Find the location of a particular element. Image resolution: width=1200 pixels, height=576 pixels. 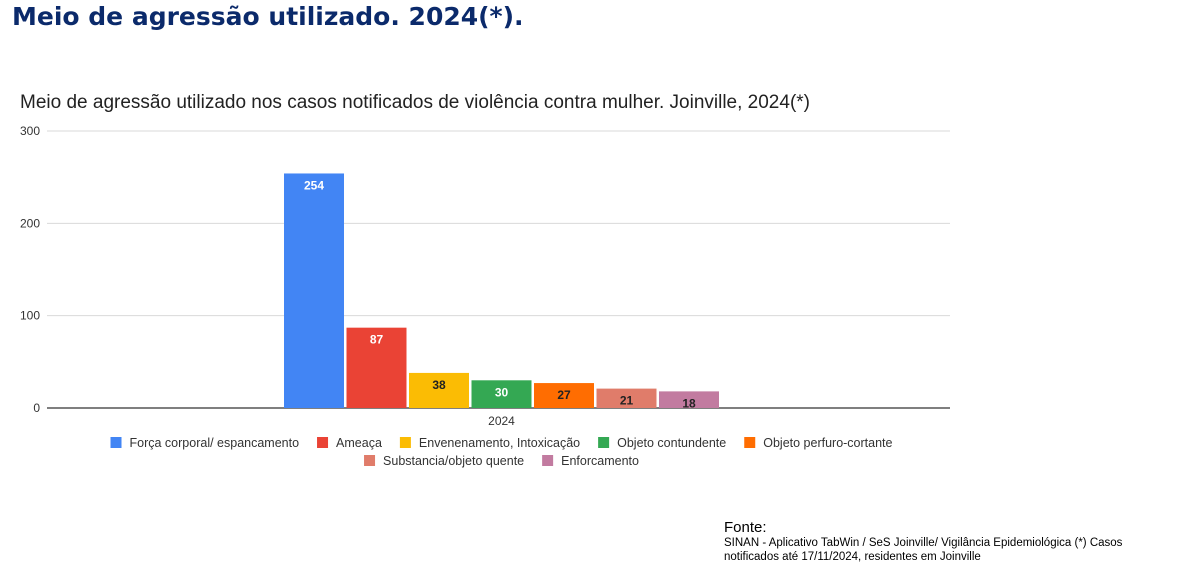

legend-label: Objeto contundente is located at coordinates (671, 443).